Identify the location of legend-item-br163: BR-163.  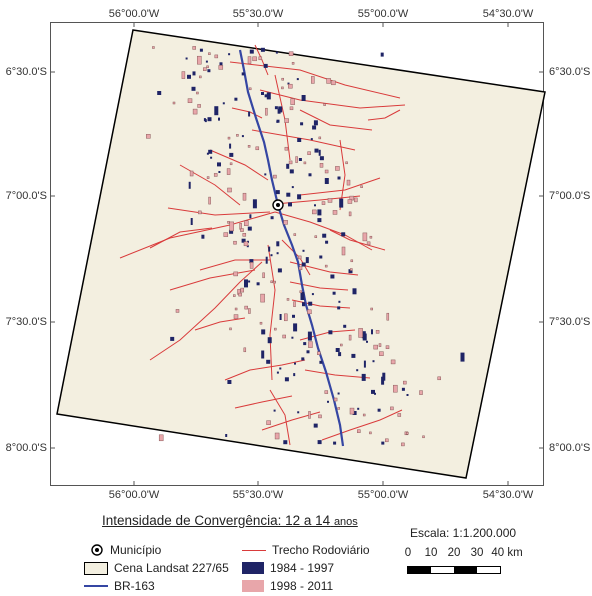
(119, 586).